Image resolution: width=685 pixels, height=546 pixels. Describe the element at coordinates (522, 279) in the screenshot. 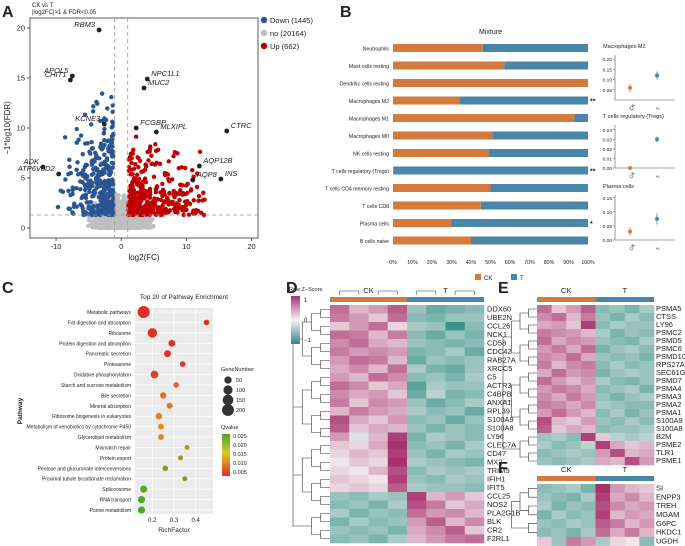

I see `mixture-legend-label: T` at that location.